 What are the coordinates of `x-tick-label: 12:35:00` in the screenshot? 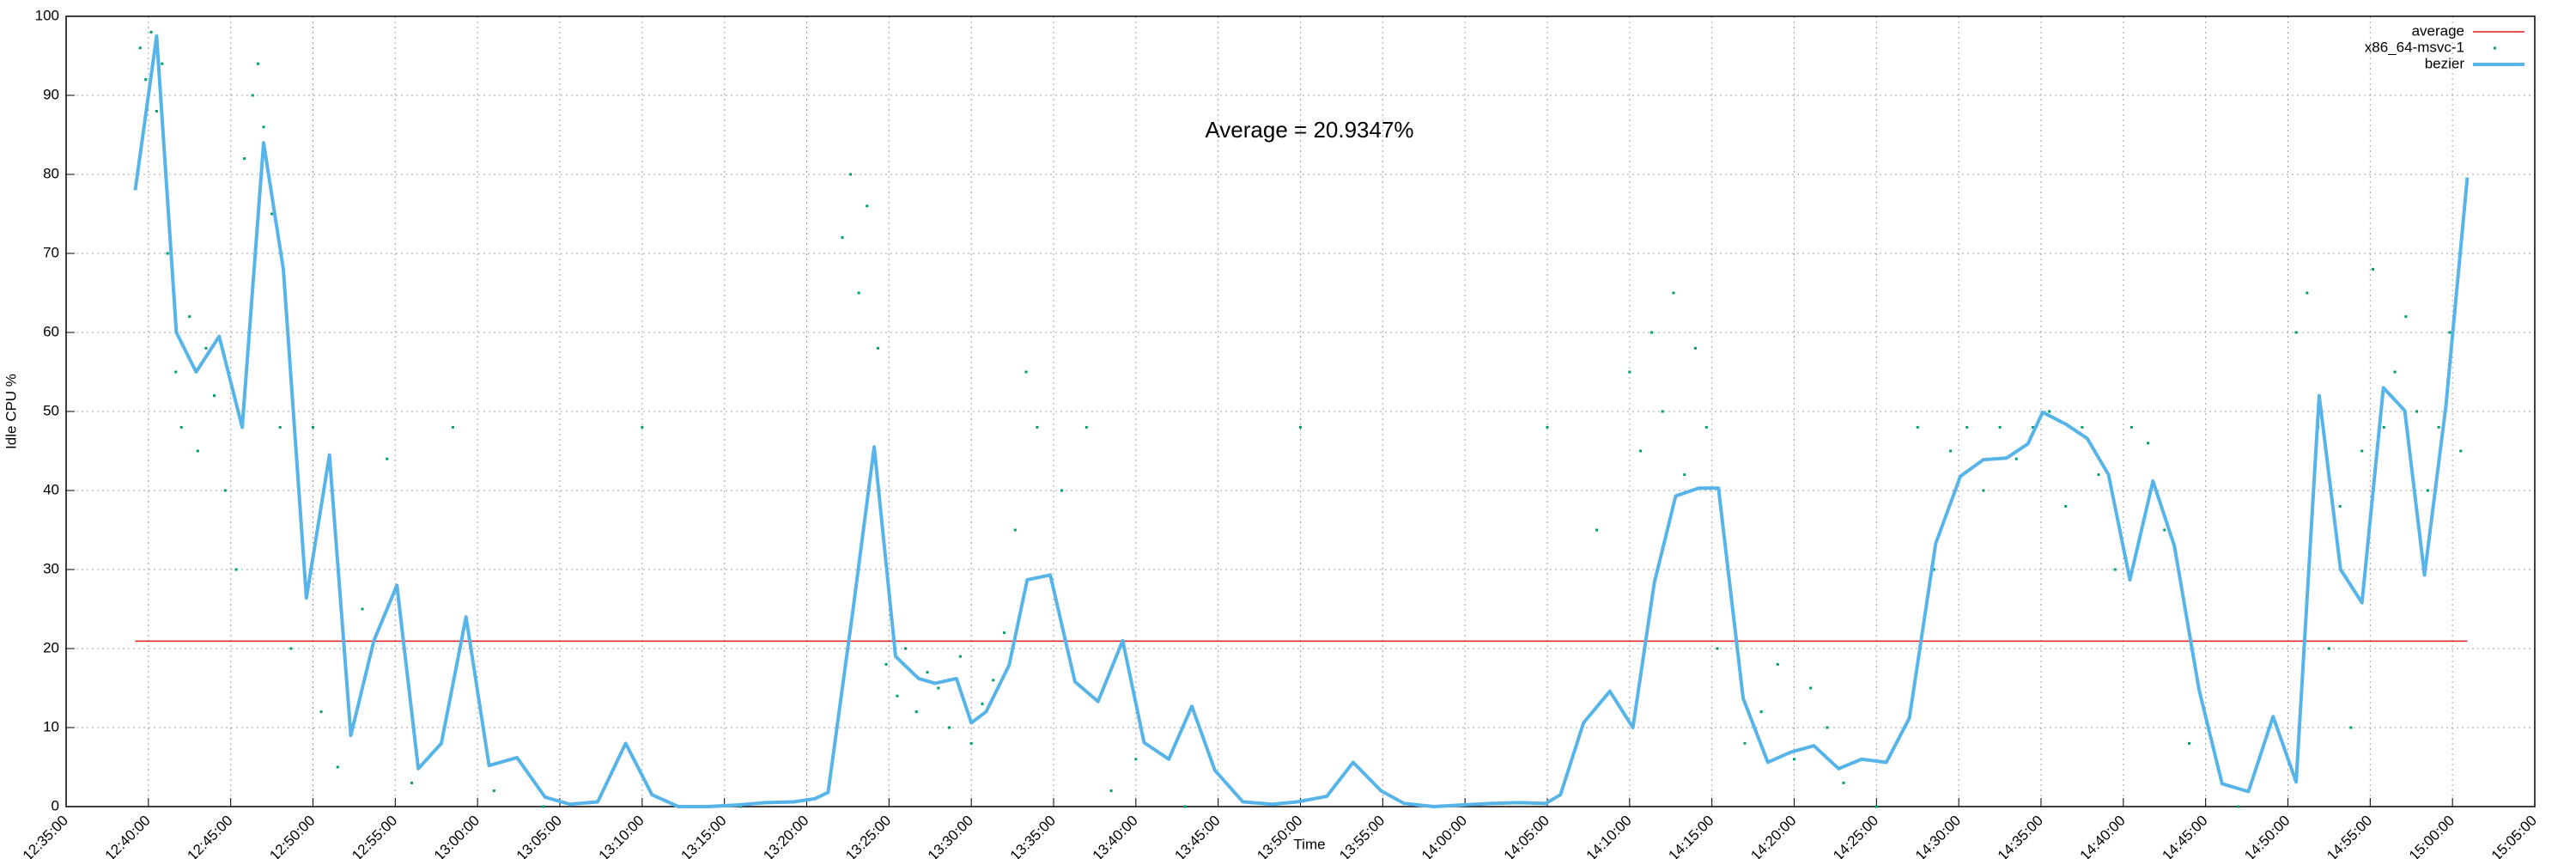 It's located at (45, 836).